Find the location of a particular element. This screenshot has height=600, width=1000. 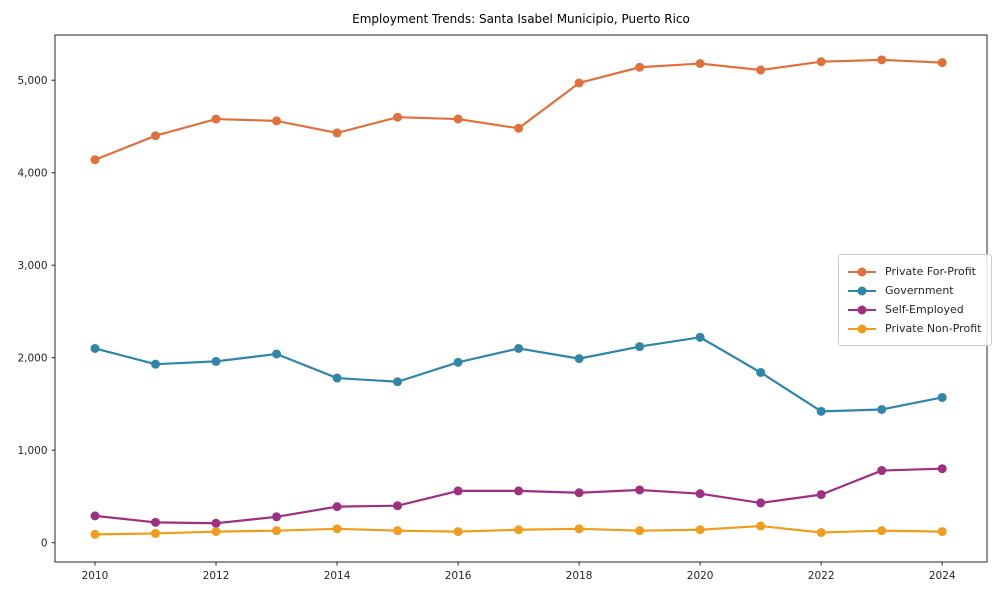

y-tick-label: 1,000 is located at coordinates (32, 451).